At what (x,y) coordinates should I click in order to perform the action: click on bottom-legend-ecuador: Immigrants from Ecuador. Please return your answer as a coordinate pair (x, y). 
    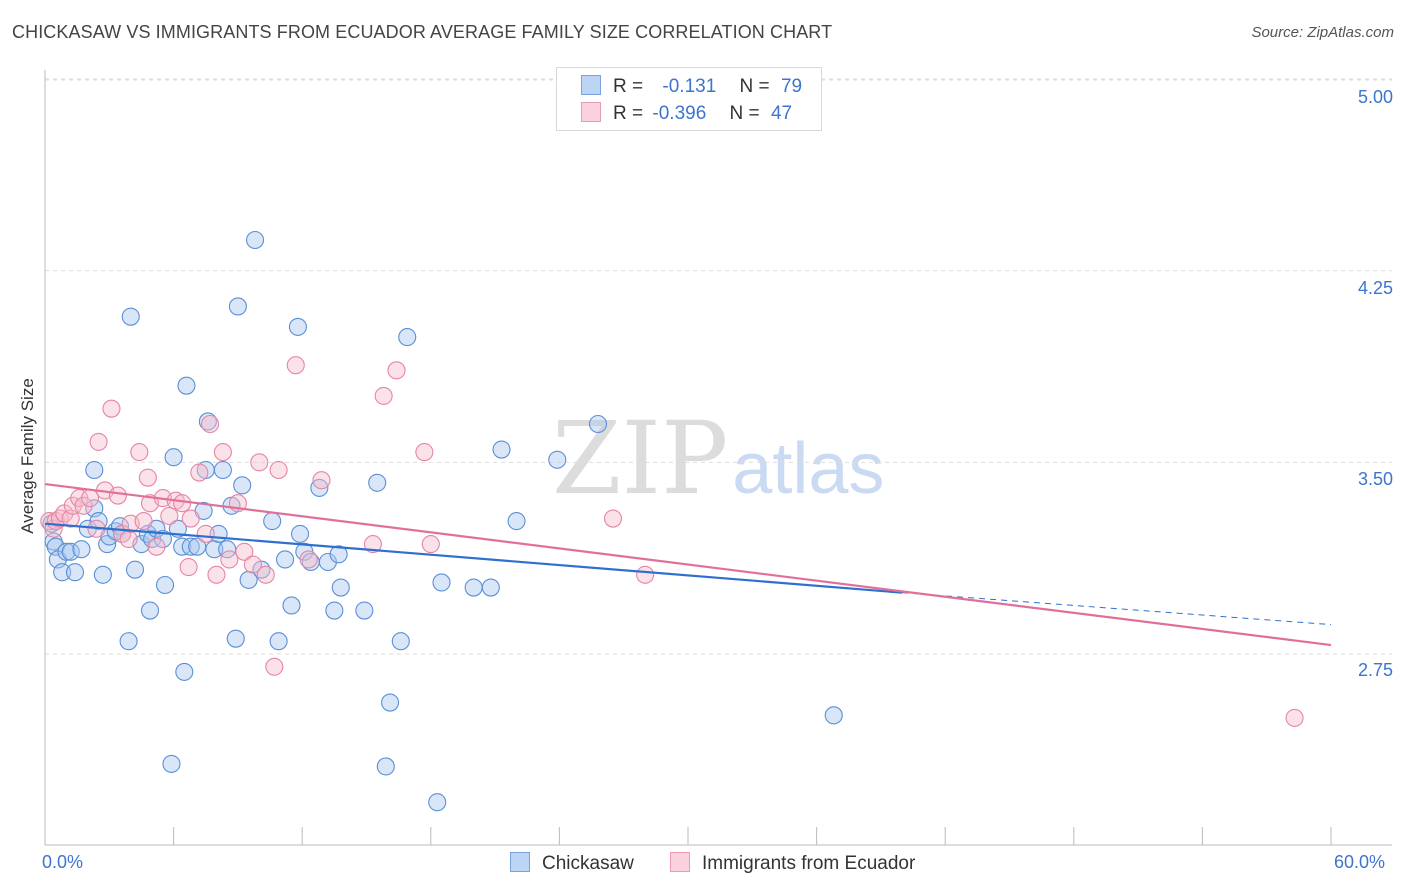
    Looking at the image, I should click on (792, 863).